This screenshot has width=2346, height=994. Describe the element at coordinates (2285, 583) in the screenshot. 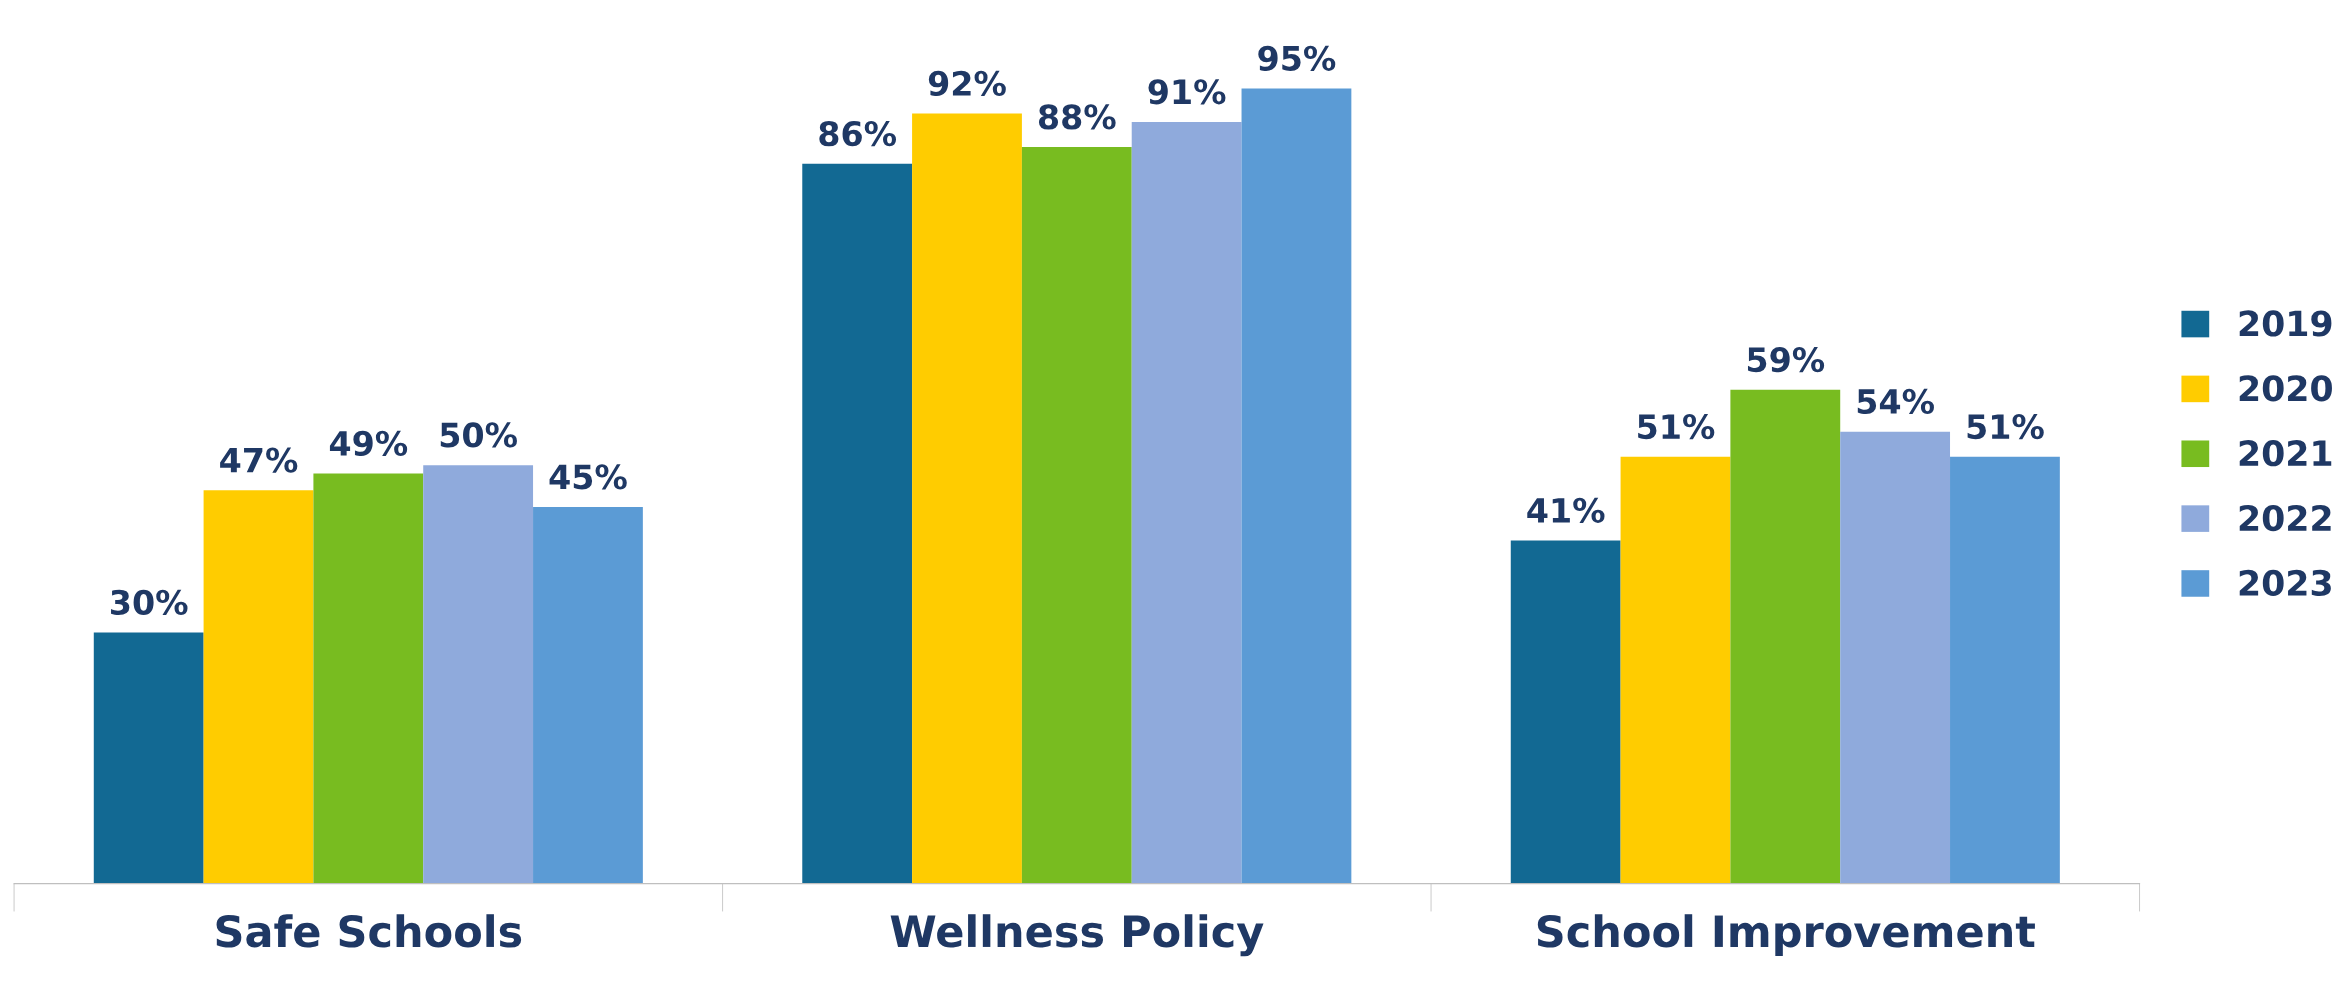

I see `legend-label: 2023` at that location.